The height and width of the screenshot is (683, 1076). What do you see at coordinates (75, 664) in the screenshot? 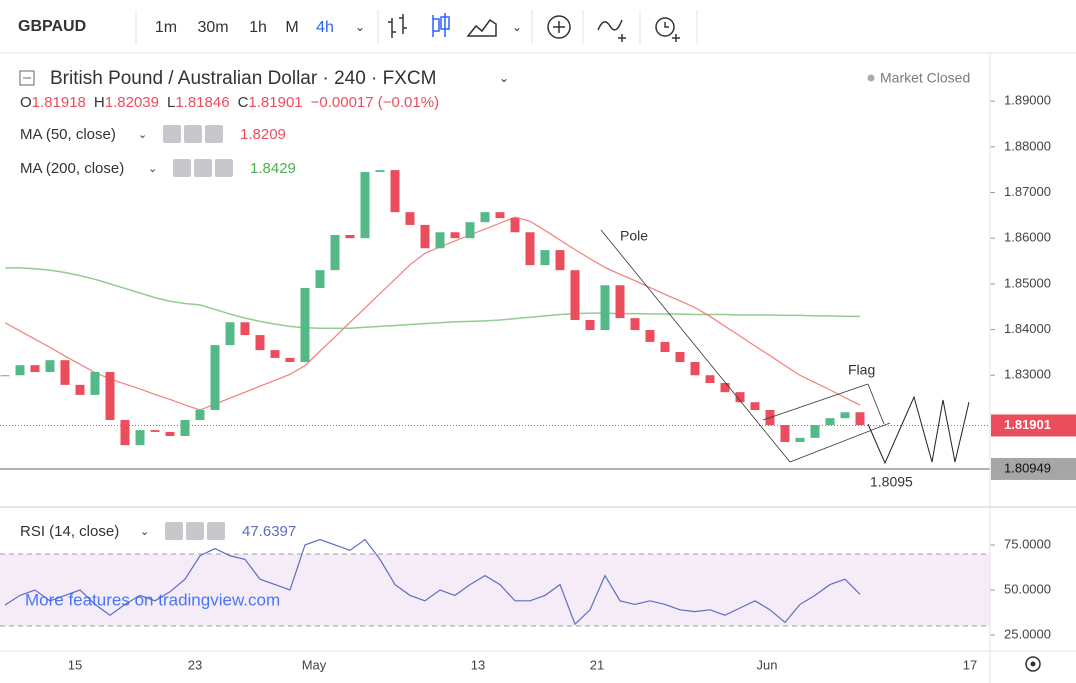
I see `time-label: 15` at bounding box center [75, 664].